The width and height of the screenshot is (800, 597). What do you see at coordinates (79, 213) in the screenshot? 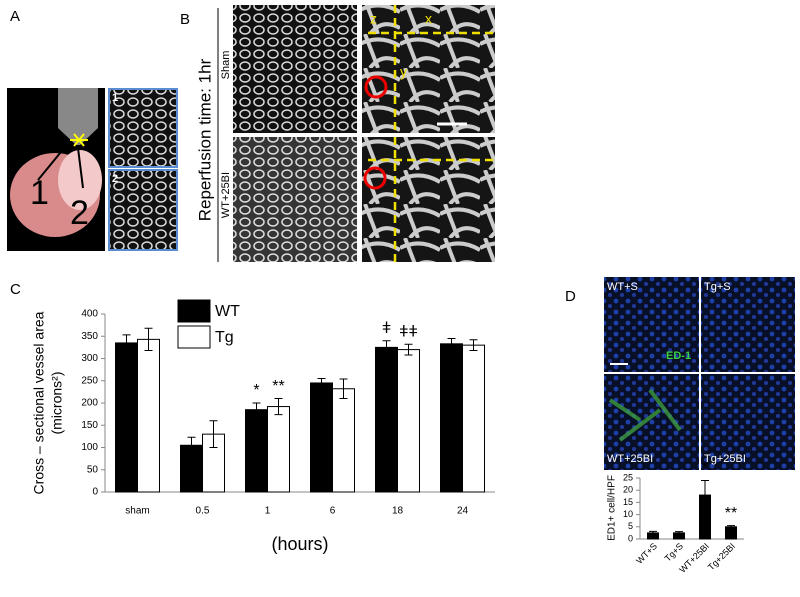
I see `schematic-label: 2` at bounding box center [79, 213].